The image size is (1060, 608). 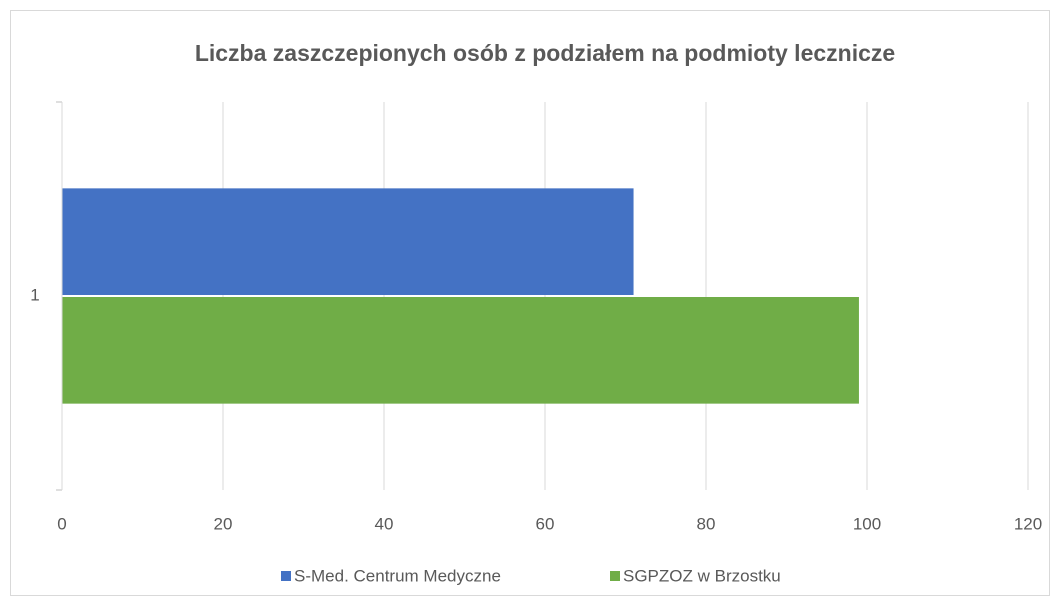 I want to click on x-tick-label: 80, so click(x=706, y=523).